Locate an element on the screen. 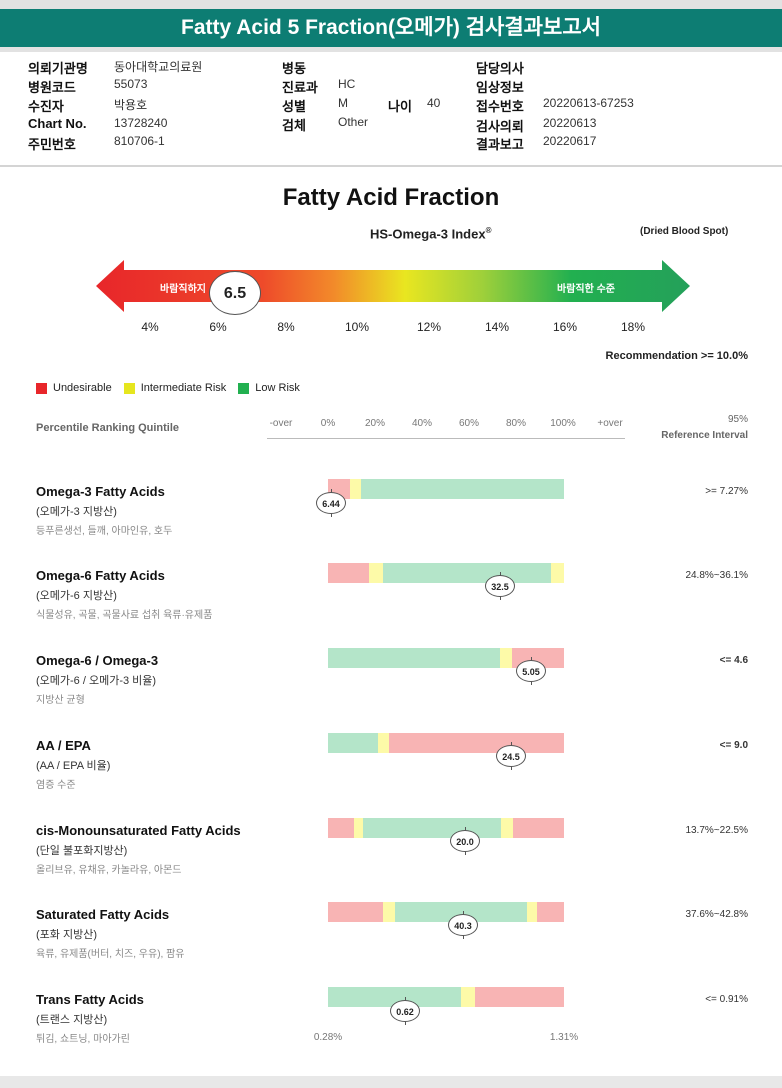 The image size is (782, 1088). row-name: AA / EPA is located at coordinates (63, 745).